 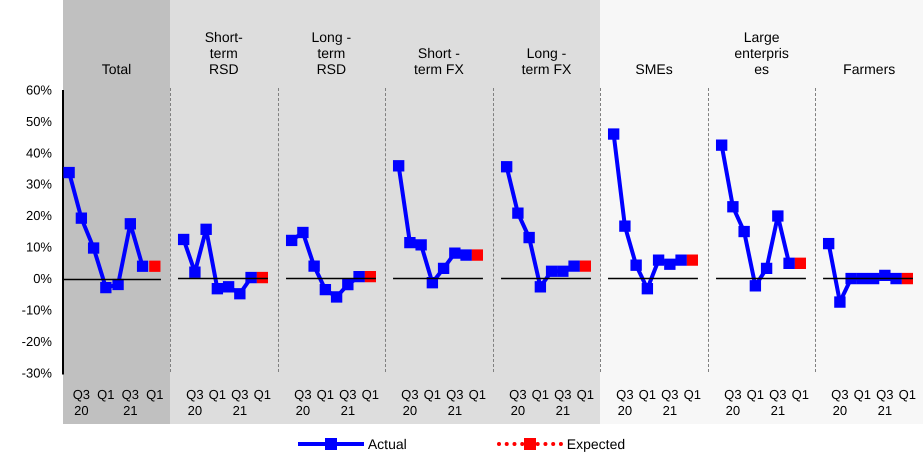 What do you see at coordinates (596, 444) in the screenshot?
I see `legend-label: Expected` at bounding box center [596, 444].